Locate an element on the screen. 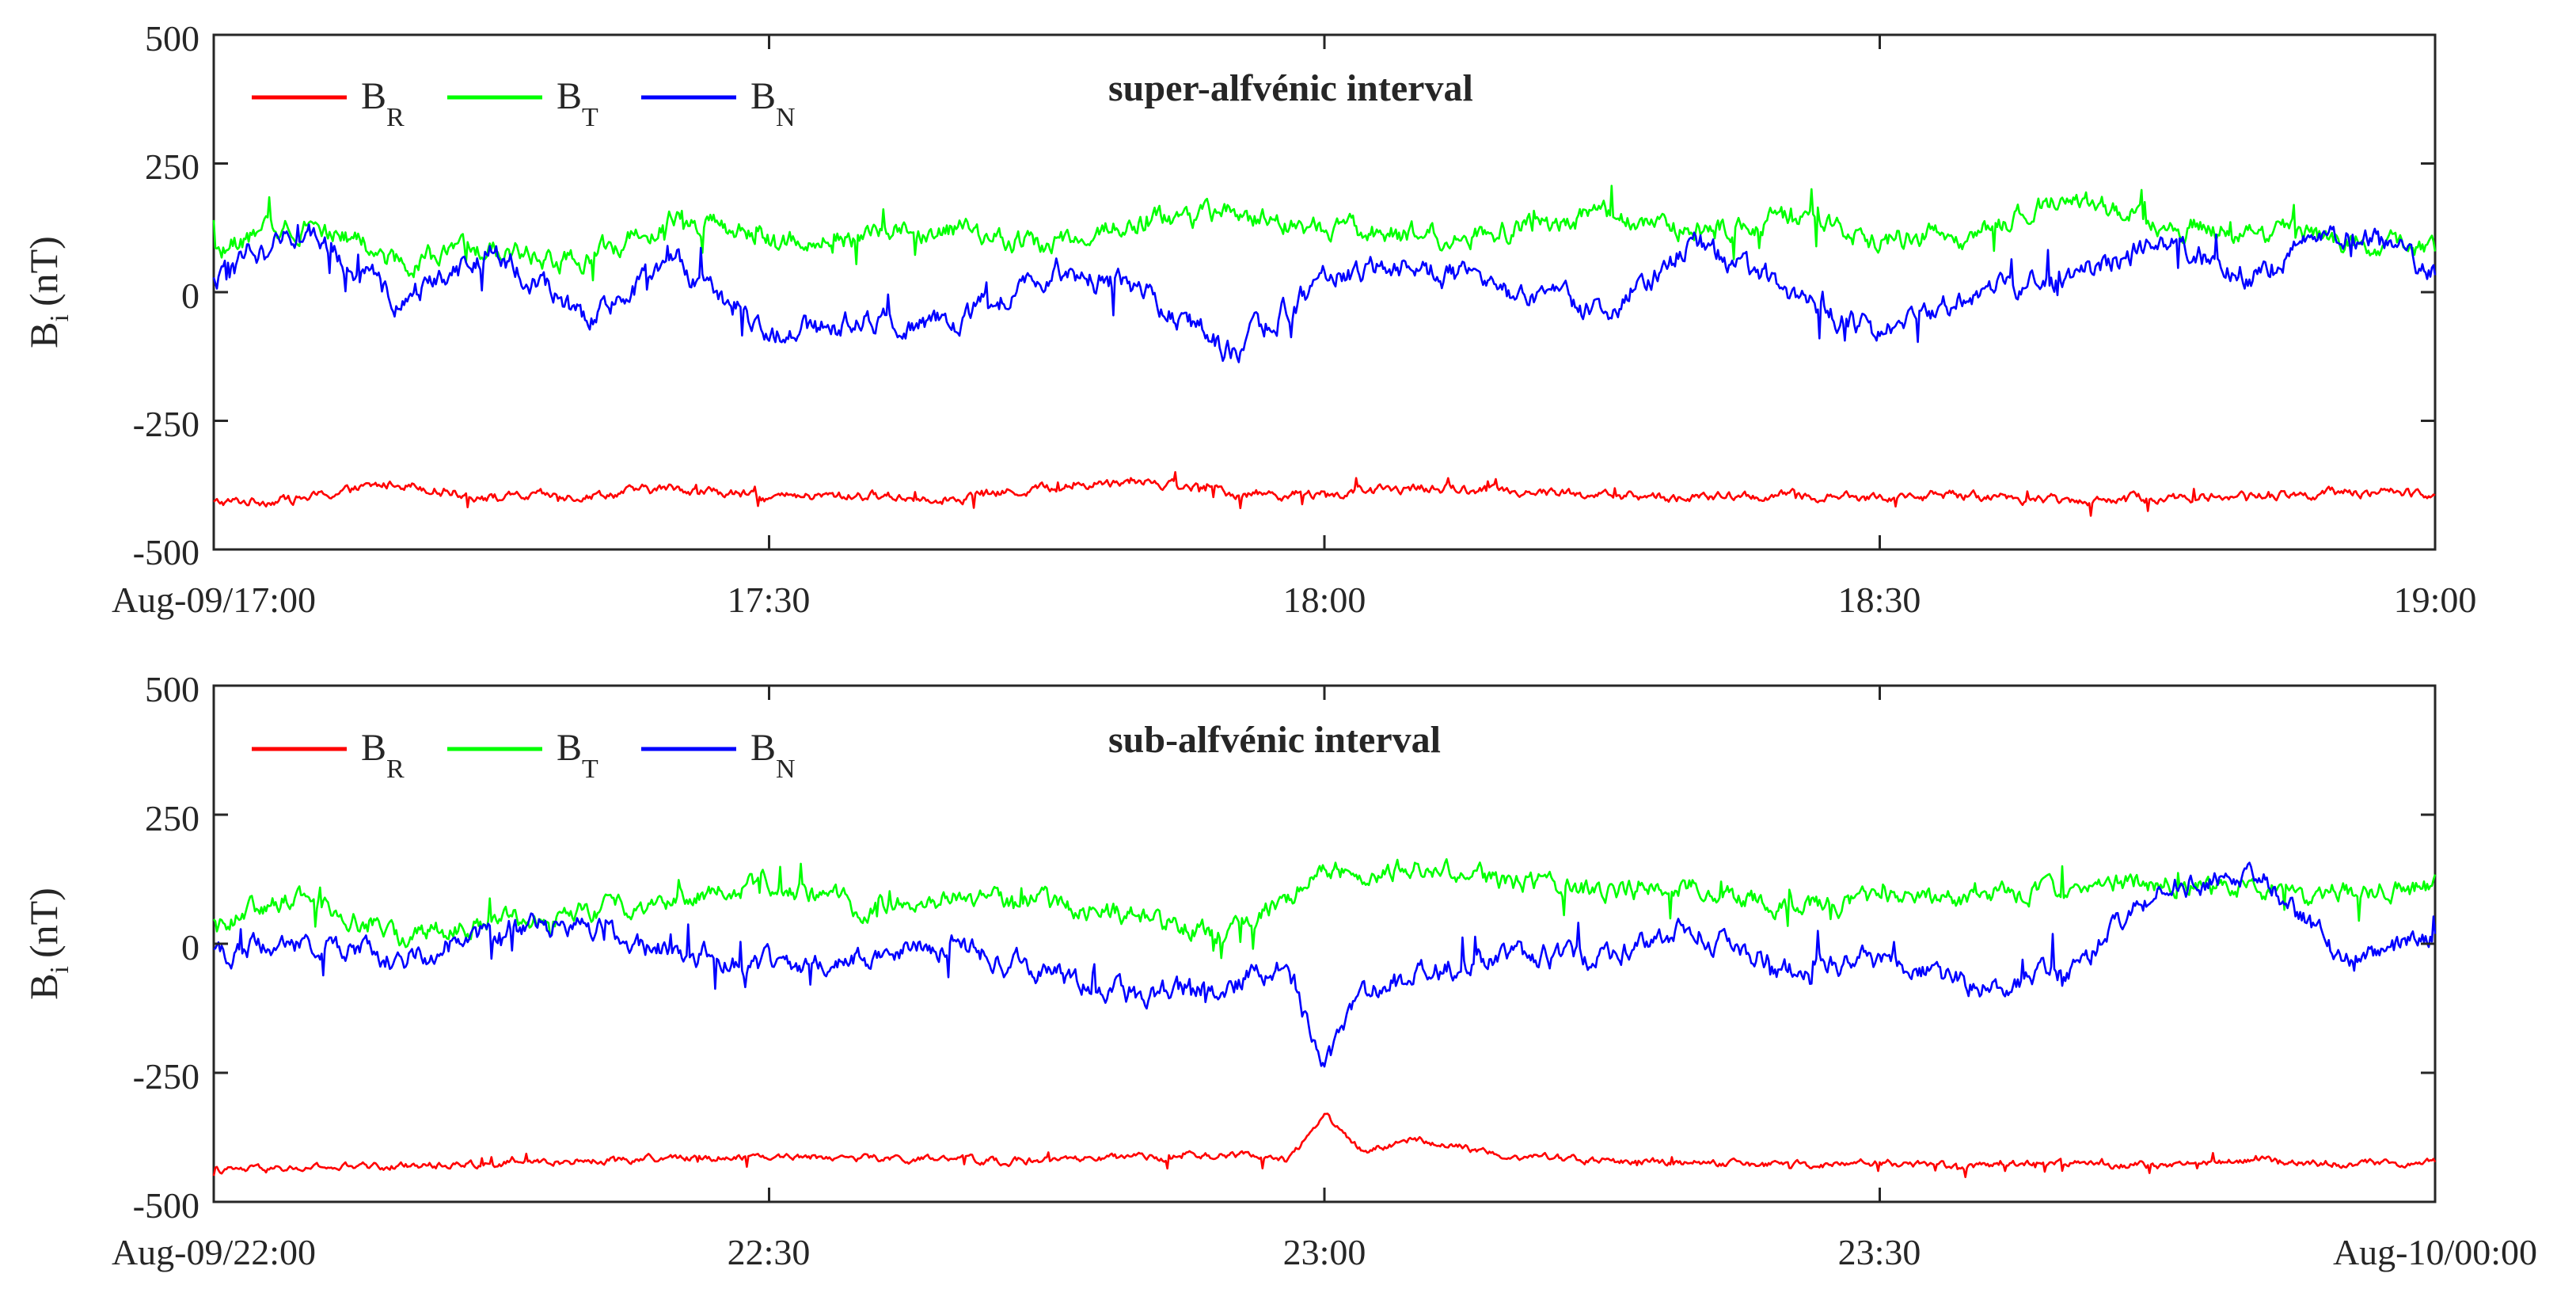  panel-1-y-tick-label: 500 is located at coordinates (172, 39).